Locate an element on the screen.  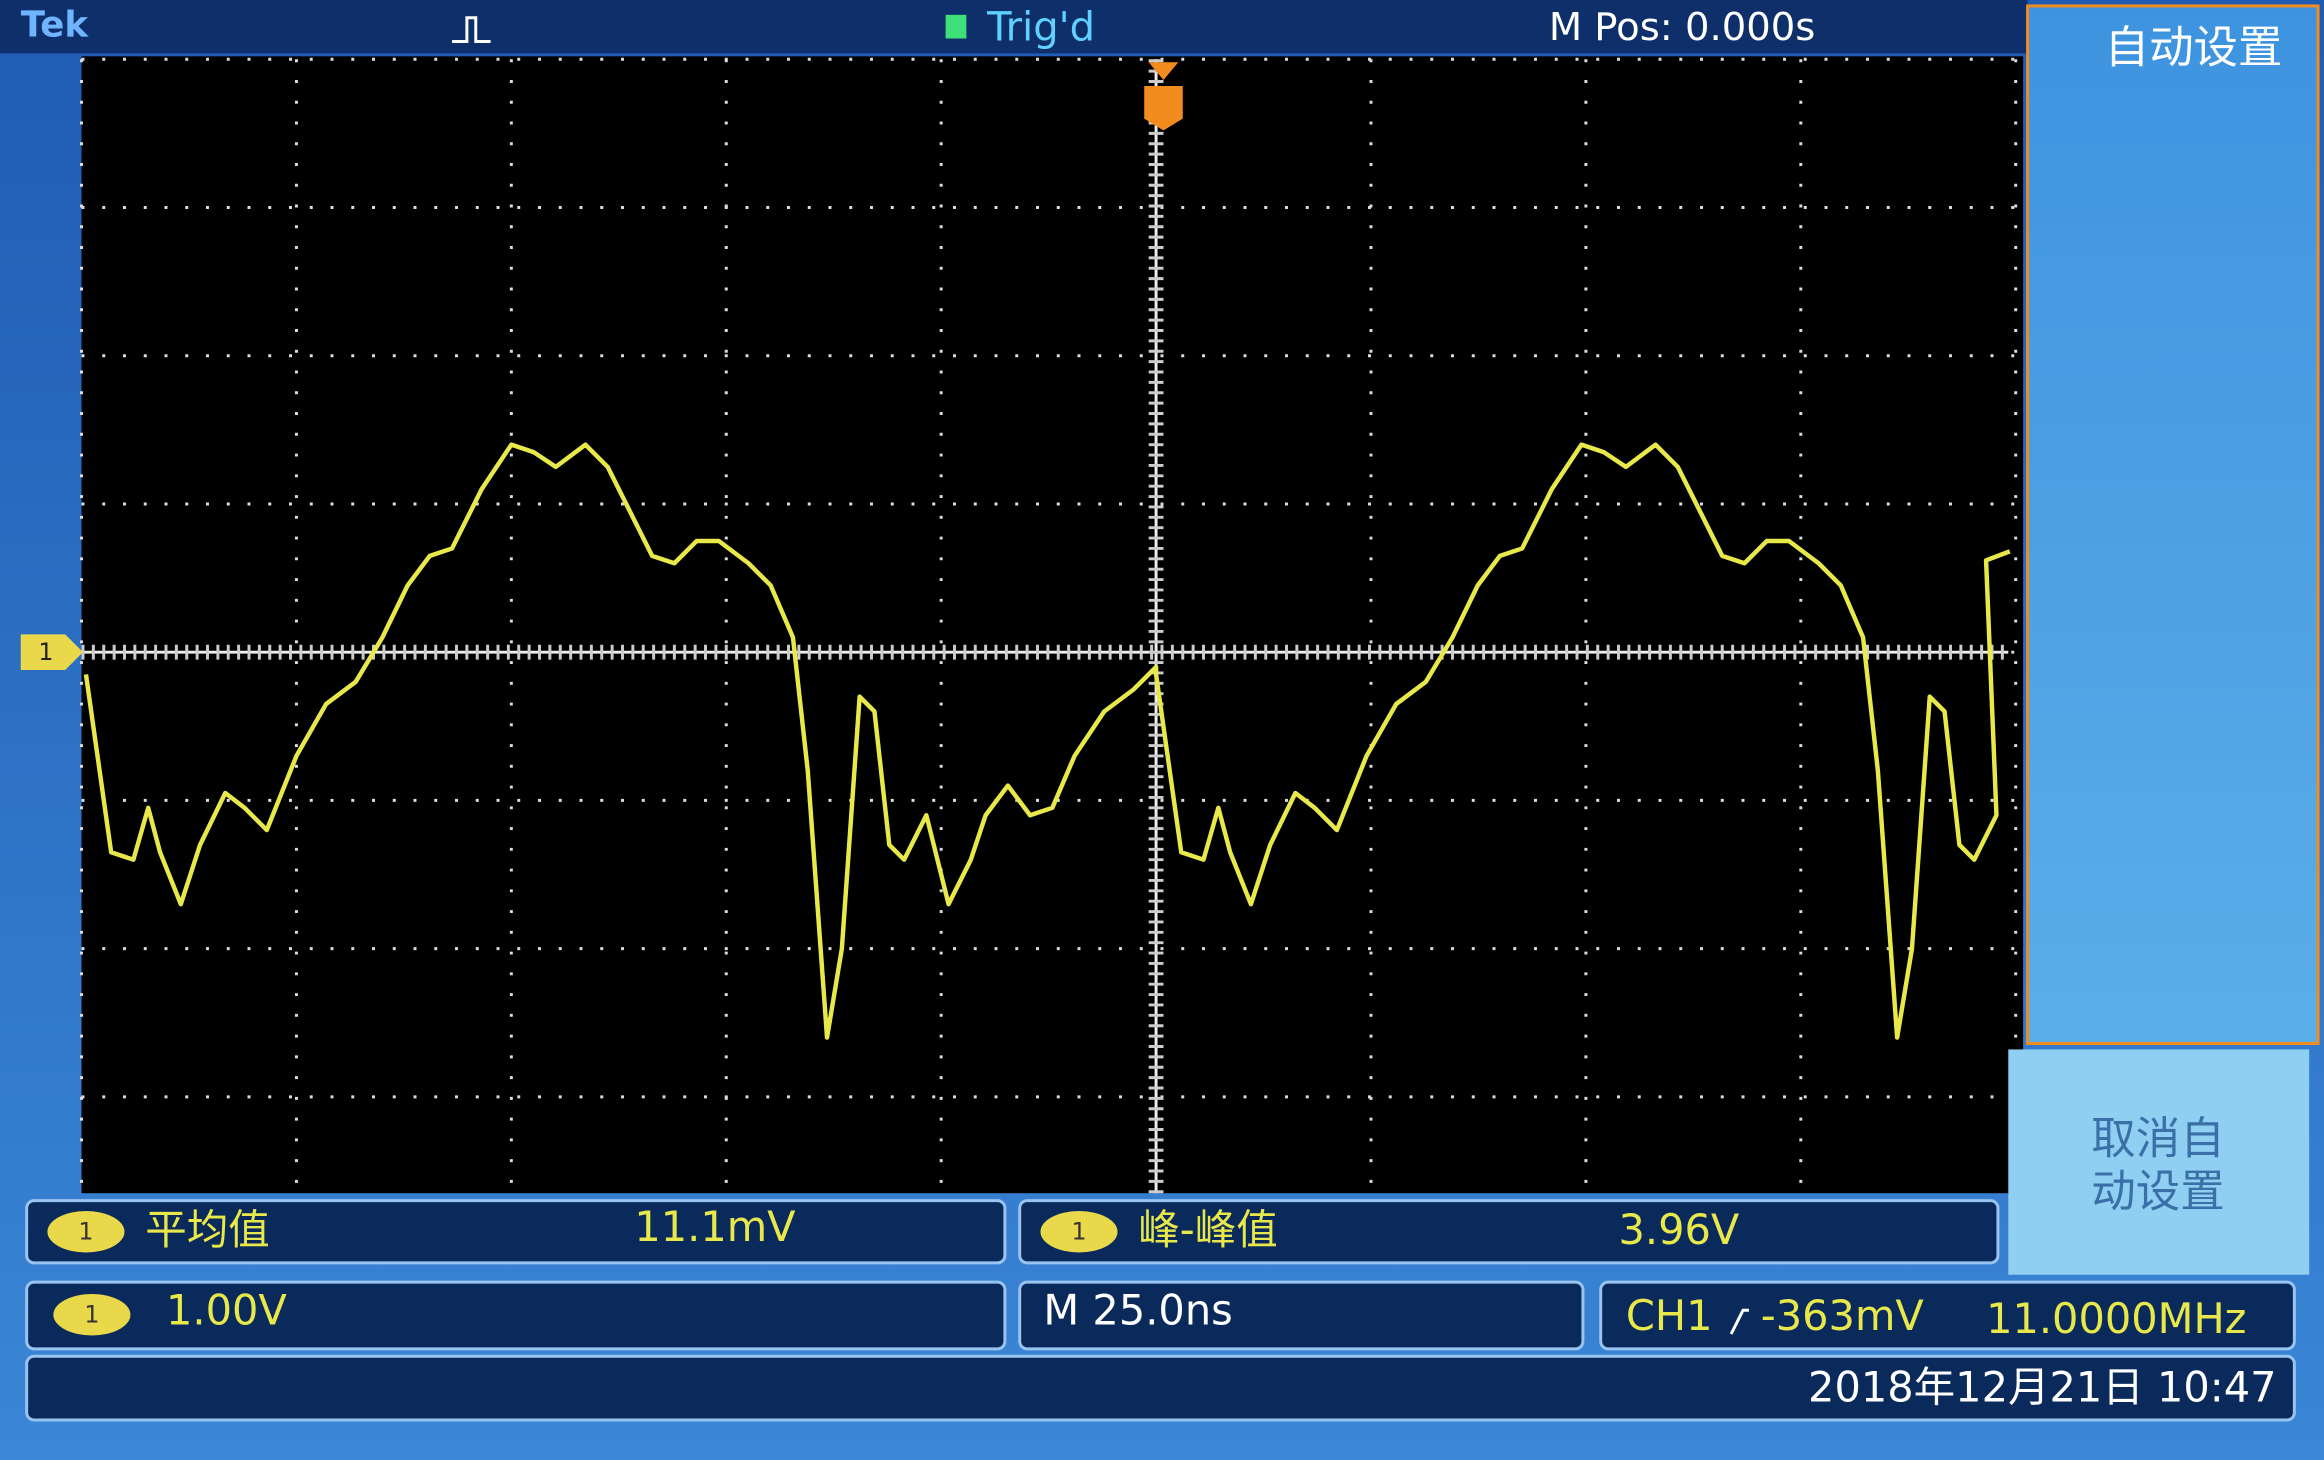
trigger-status: Trig'd is located at coordinates (1040, 28).